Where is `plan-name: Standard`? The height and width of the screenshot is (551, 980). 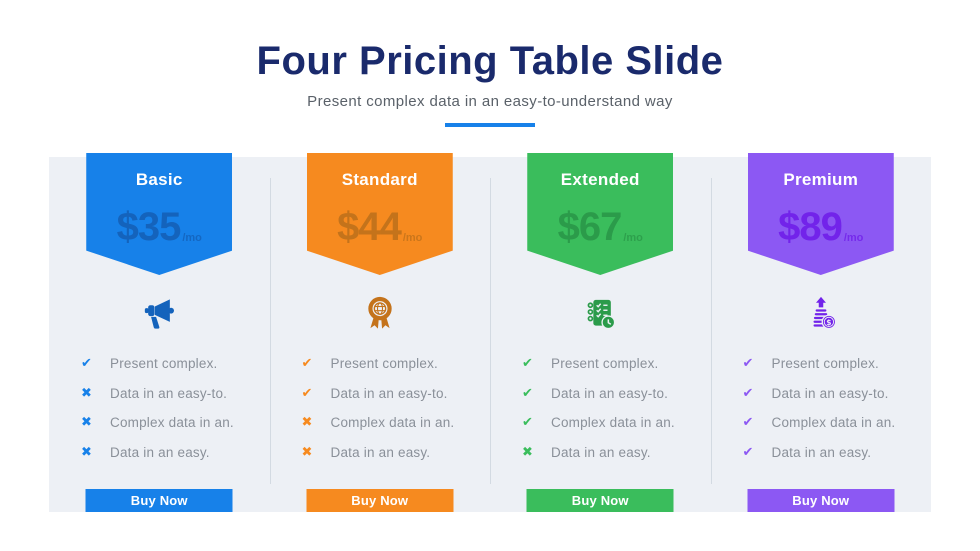
plan-name: Standard is located at coordinates (379, 179).